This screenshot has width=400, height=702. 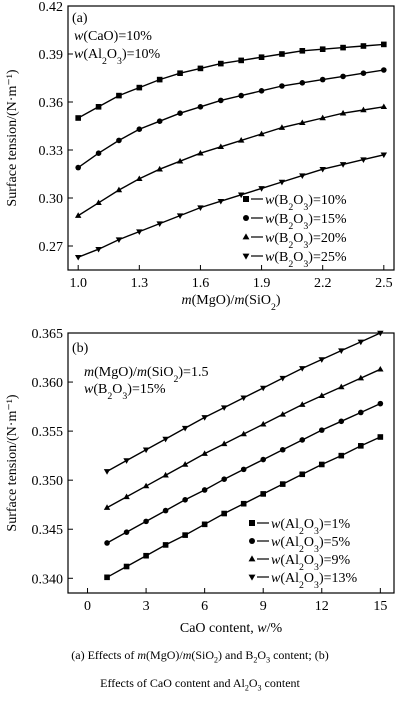 What do you see at coordinates (247, 684) in the screenshot?
I see `caption-al2o3: Al2O3` at bounding box center [247, 684].